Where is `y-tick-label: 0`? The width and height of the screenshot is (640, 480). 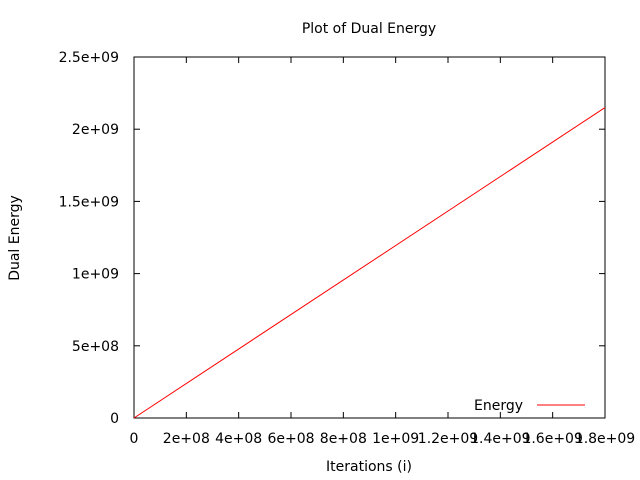
y-tick-label: 0 is located at coordinates (114, 419).